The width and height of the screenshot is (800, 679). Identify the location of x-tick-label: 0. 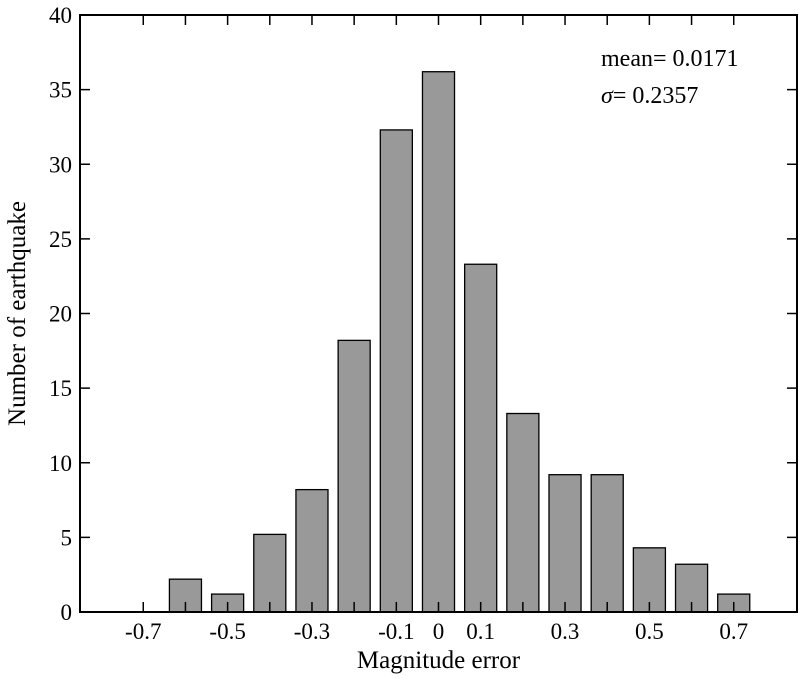
(439, 631).